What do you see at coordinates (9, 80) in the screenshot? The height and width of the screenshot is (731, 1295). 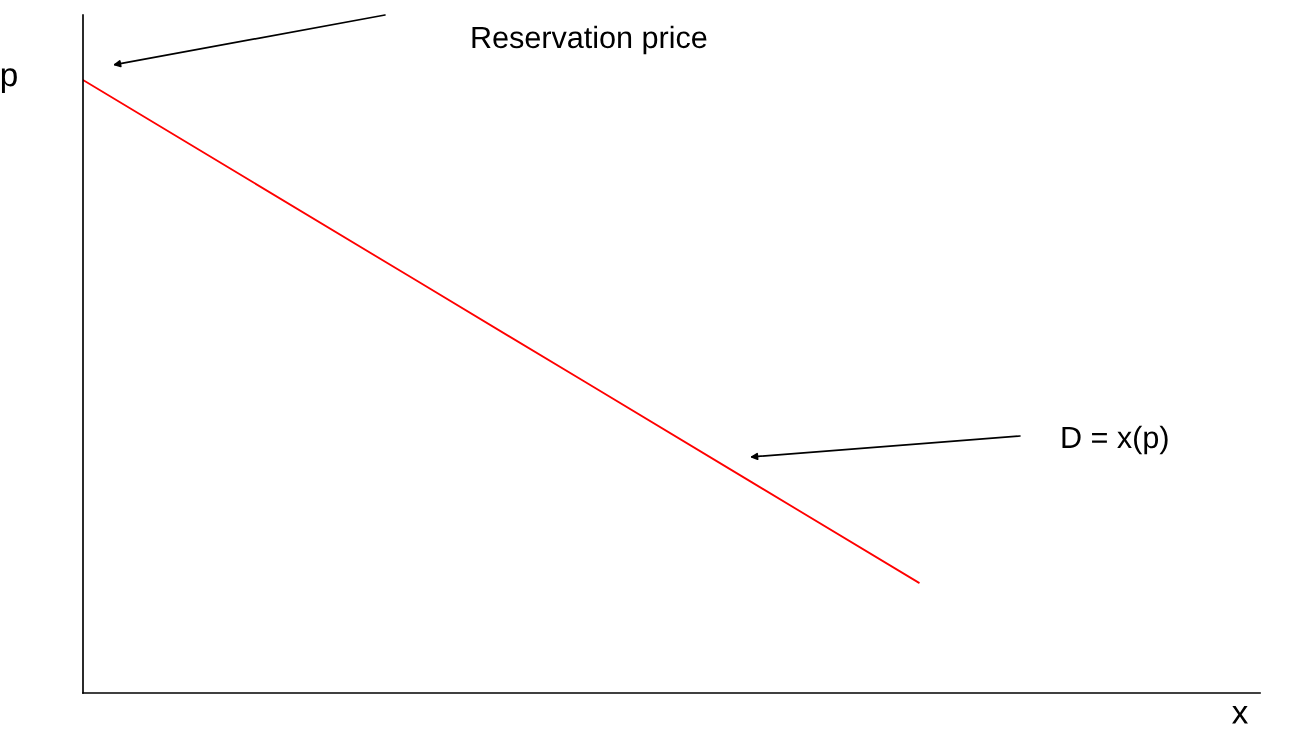 I see `y-axis-title: p` at bounding box center [9, 80].